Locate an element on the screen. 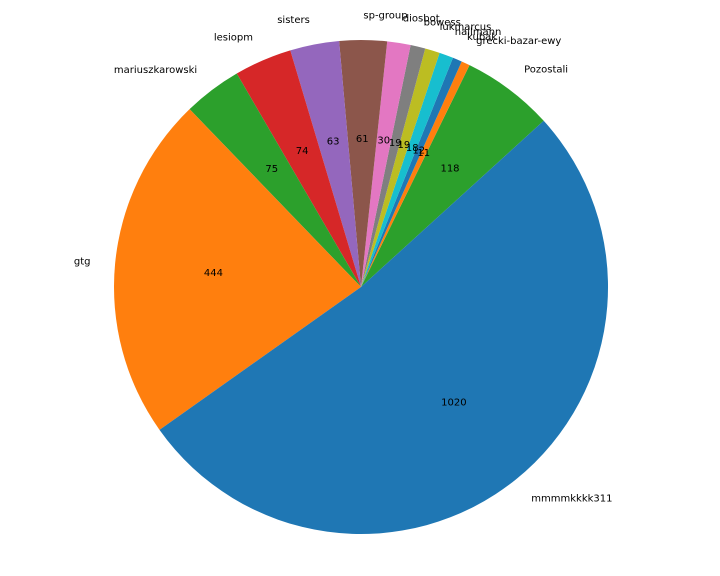  value-label-kubak: 12 is located at coordinates (418, 151).